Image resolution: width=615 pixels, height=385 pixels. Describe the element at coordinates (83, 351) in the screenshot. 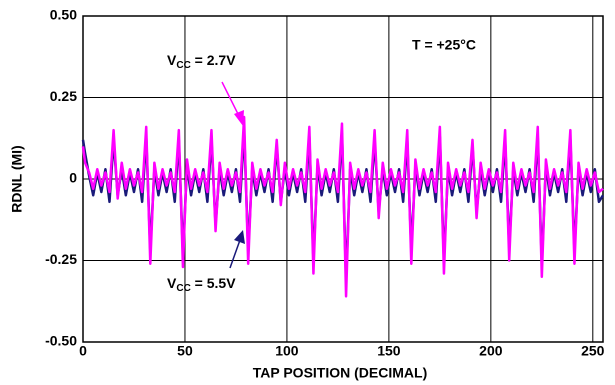

I see `x-tick-label: 0` at that location.